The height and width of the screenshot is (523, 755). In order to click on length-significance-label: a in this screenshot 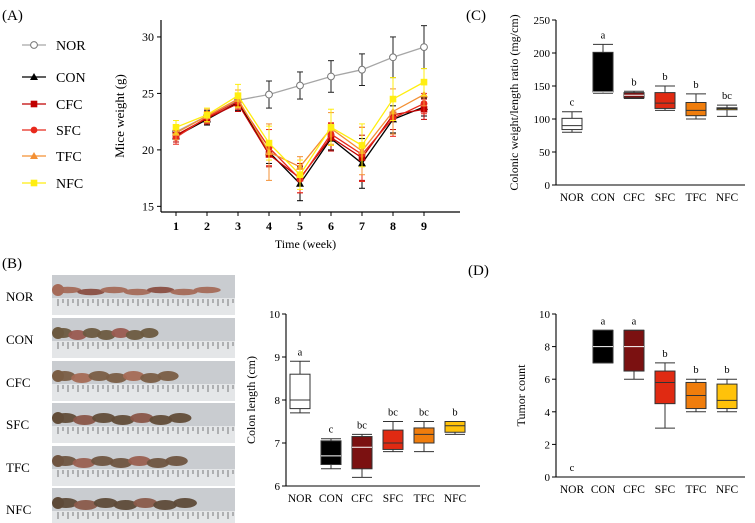, I will do `click(300, 352)`.